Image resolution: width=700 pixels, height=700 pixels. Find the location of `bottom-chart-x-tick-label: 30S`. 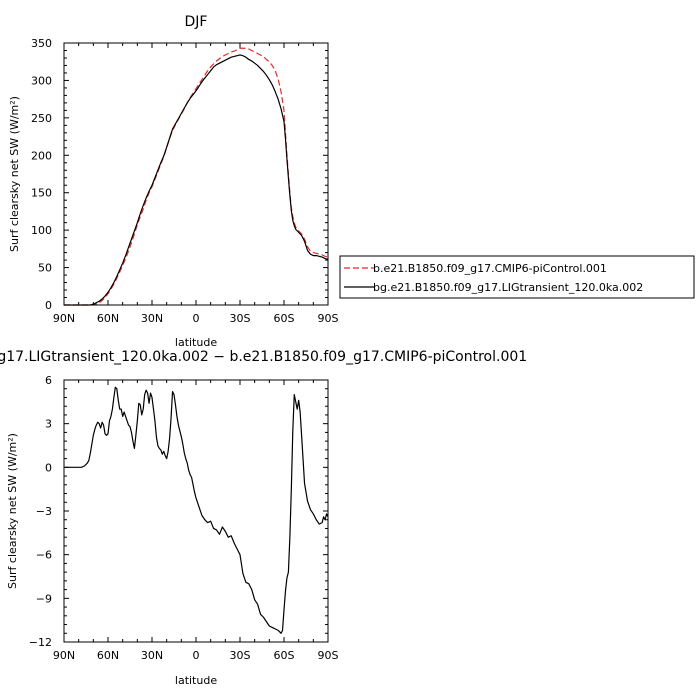

bottom-chart-x-tick-label: 30S is located at coordinates (240, 655).